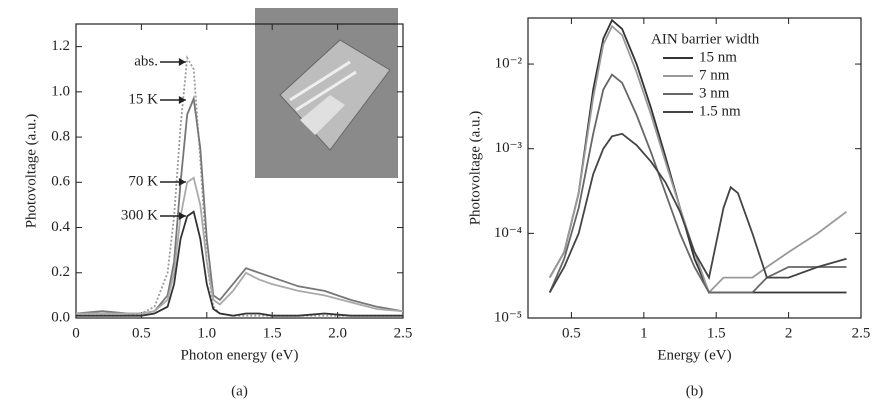 The width and height of the screenshot is (878, 406). What do you see at coordinates (508, 317) in the screenshot?
I see `y-tick-label: 10⁻⁵` at bounding box center [508, 317].